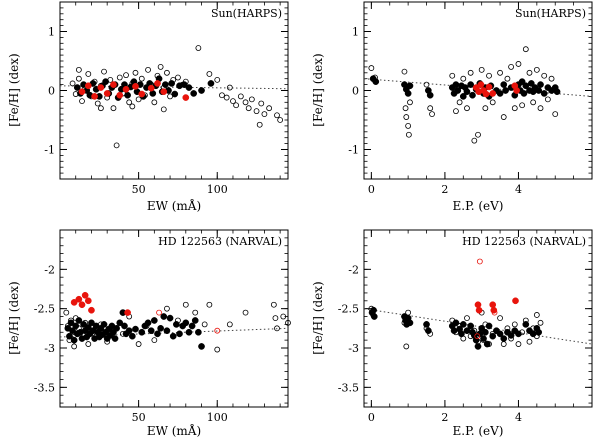 Image resolution: width=600 pixels, height=440 pixels. Describe the element at coordinates (353, 348) in the screenshot. I see `y-tick-label: -3` at that location.